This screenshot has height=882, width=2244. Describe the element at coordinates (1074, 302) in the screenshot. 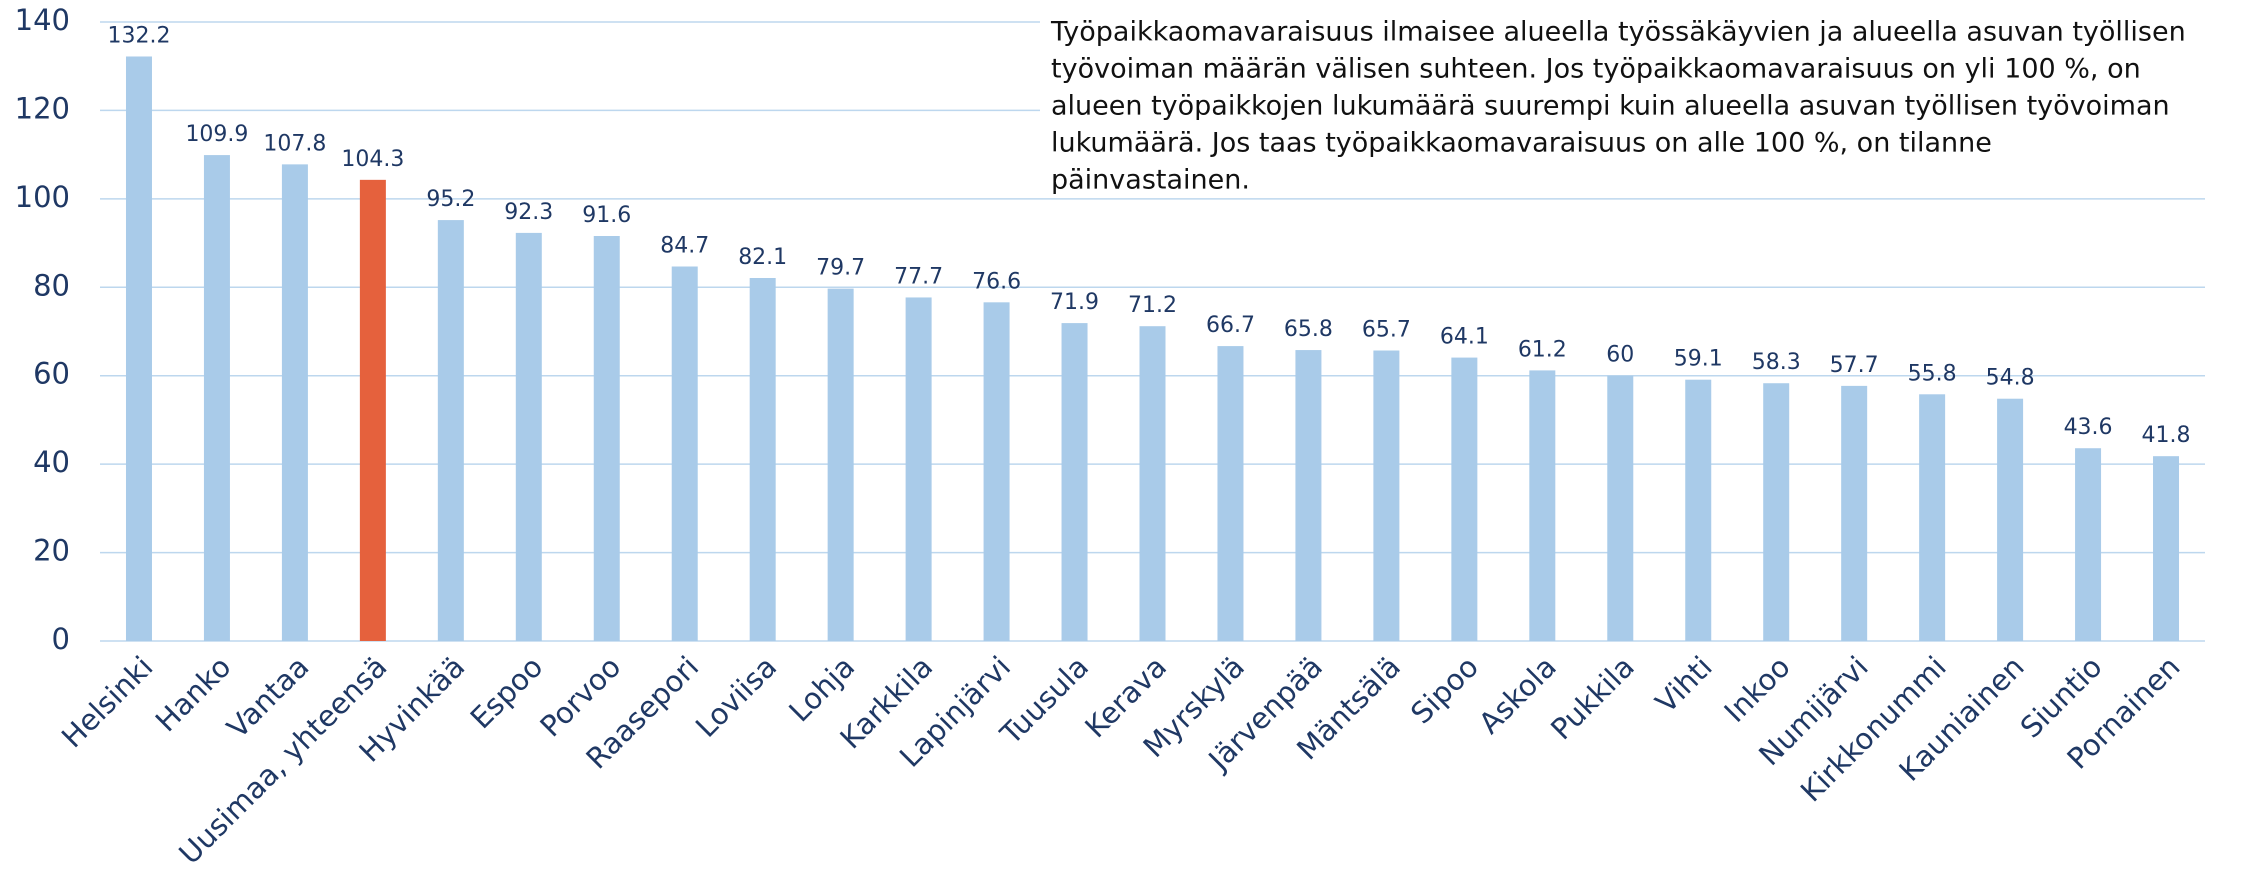

I see `value-label: 71.9` at that location.